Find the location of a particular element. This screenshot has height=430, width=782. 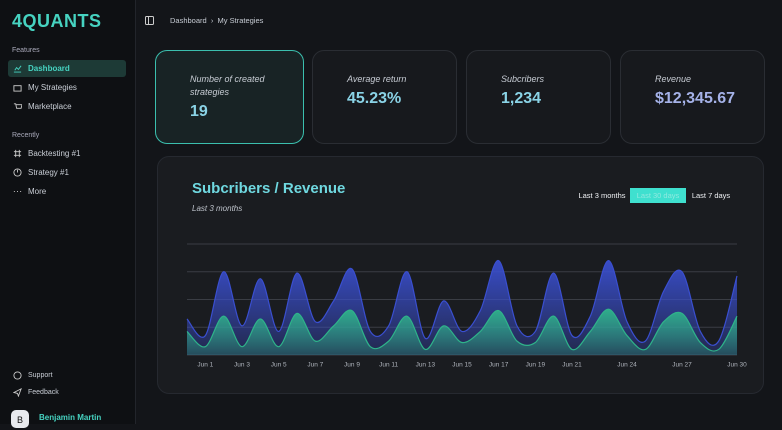

breadcrumb-item: Dashboard is located at coordinates (188, 20).